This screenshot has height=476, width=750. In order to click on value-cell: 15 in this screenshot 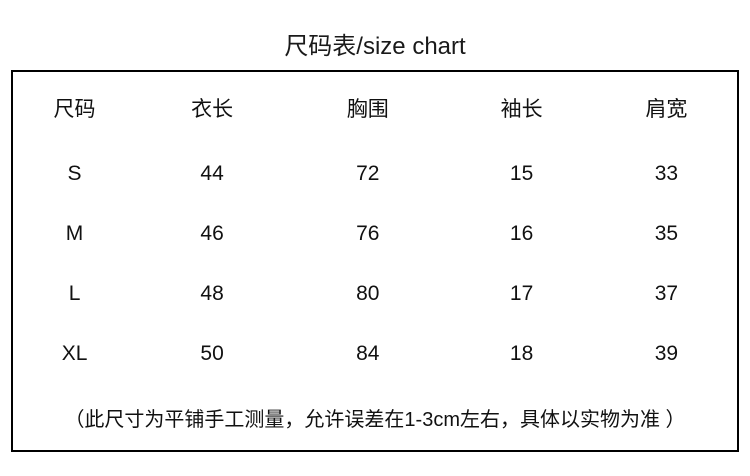, I will do `click(521, 173)`.